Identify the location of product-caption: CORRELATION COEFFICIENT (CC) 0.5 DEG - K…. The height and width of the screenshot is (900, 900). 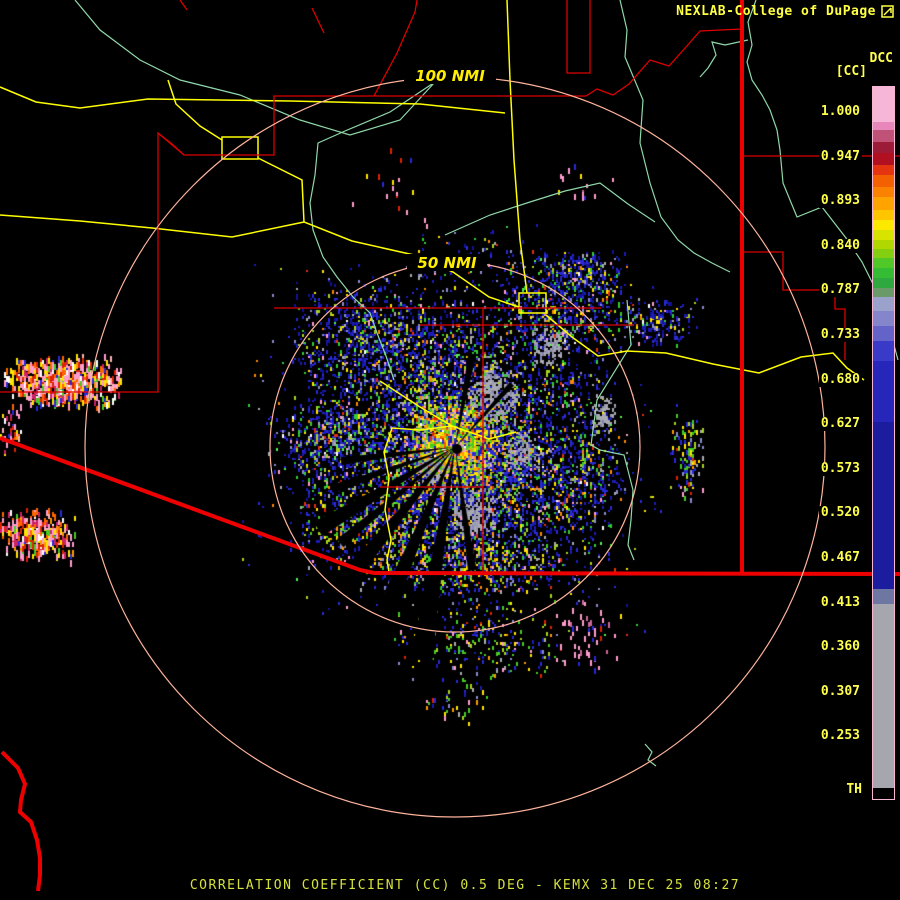
(465, 885).